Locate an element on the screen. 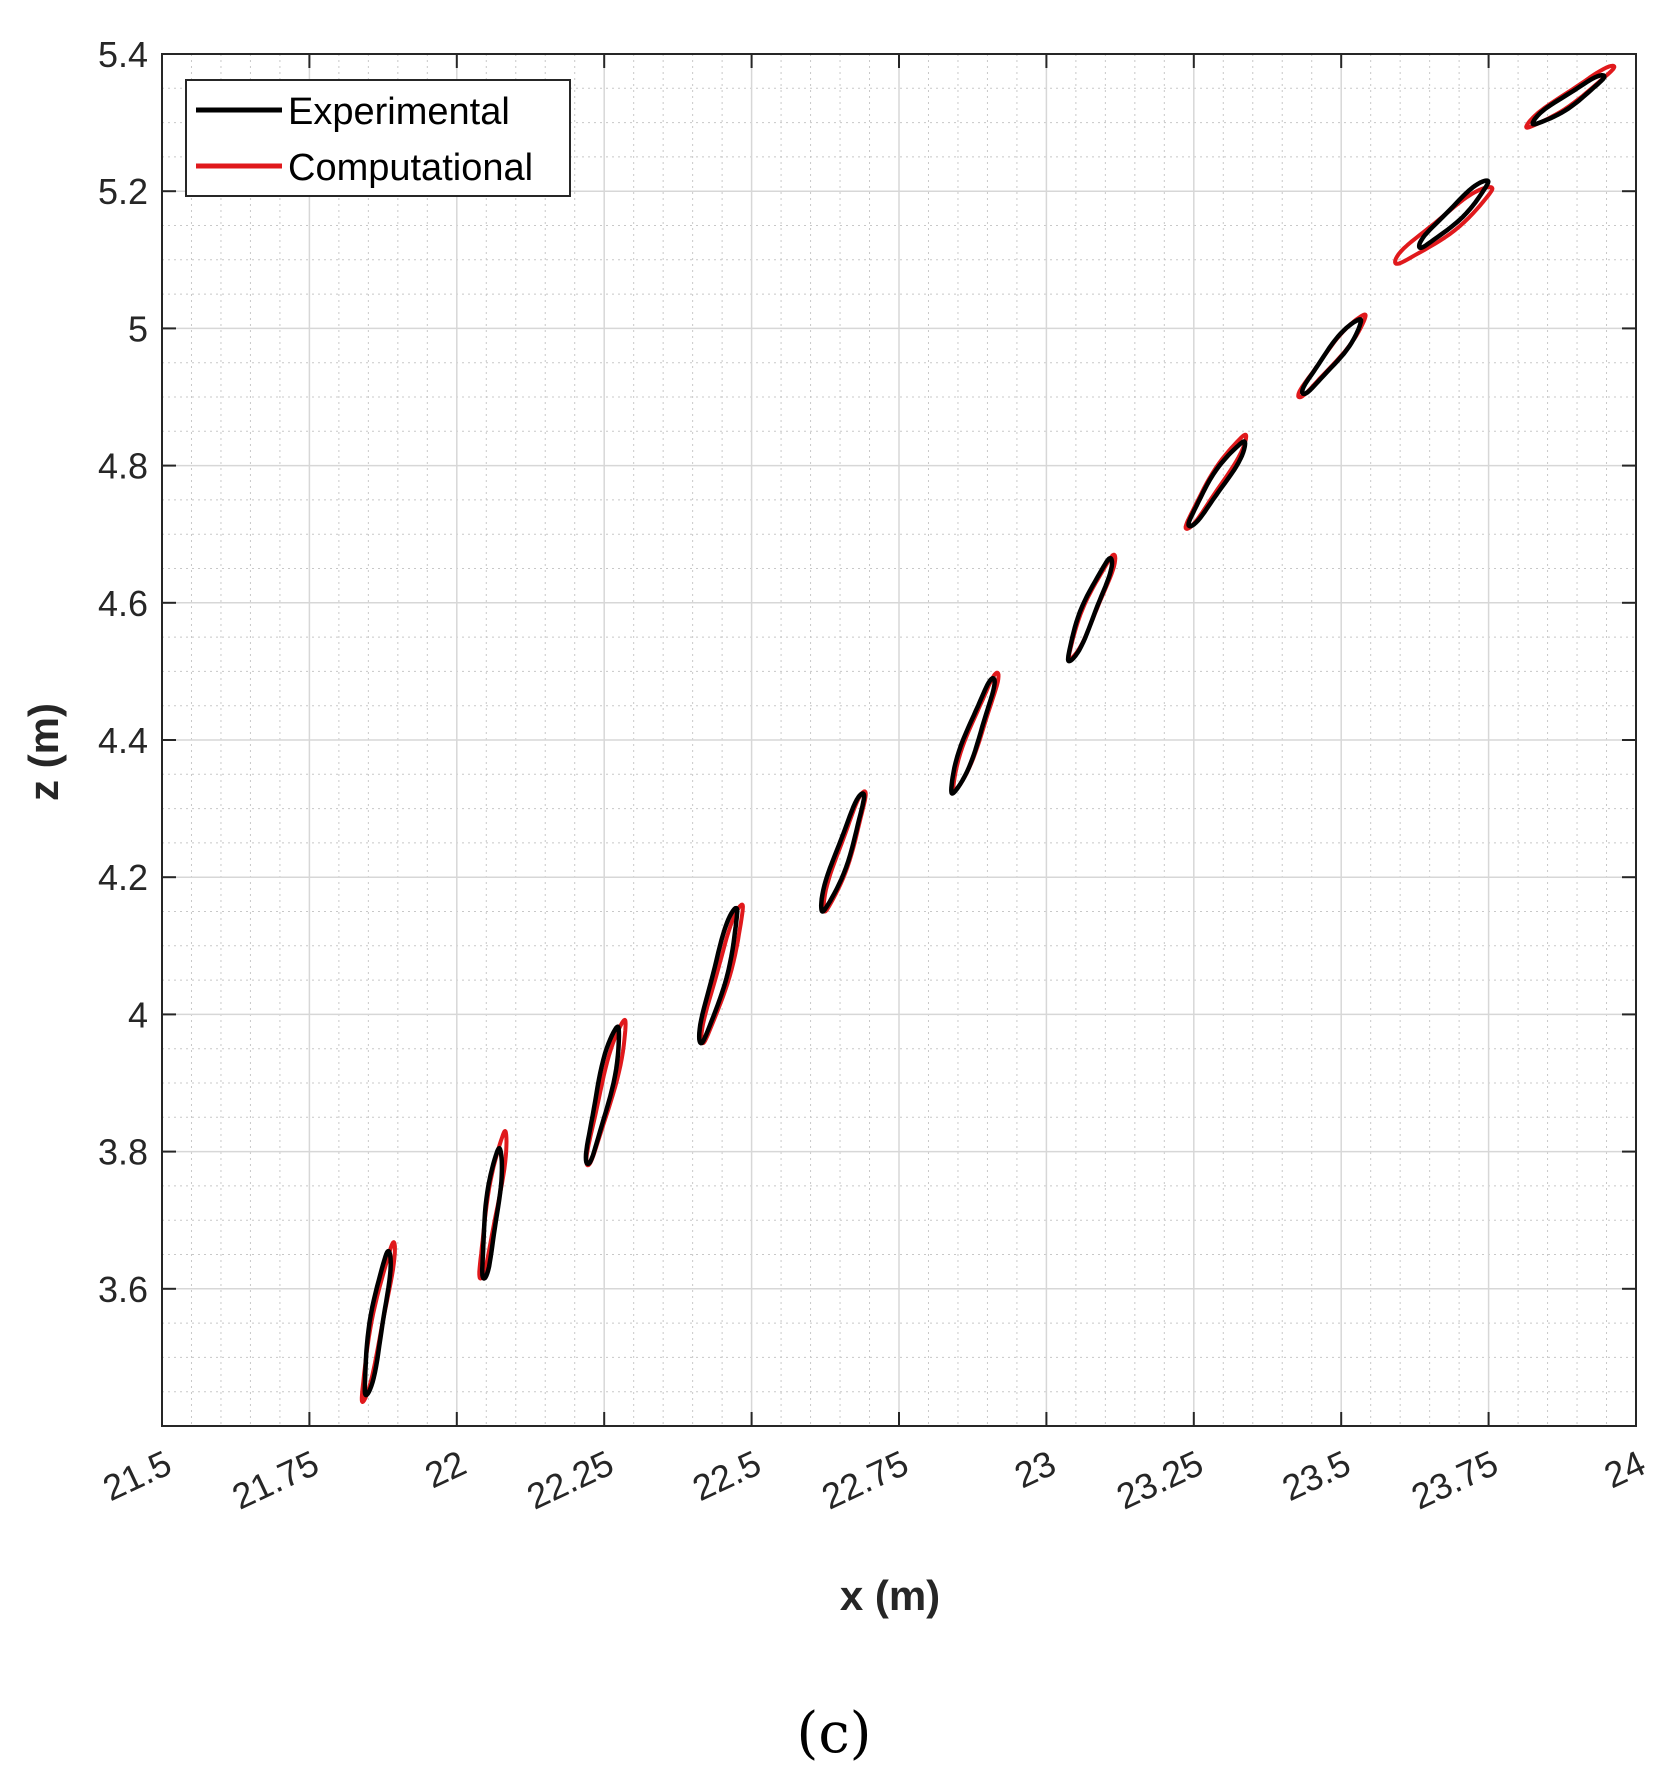 This screenshot has width=1668, height=1777. y-tick-label: 4.2 is located at coordinates (123, 877).